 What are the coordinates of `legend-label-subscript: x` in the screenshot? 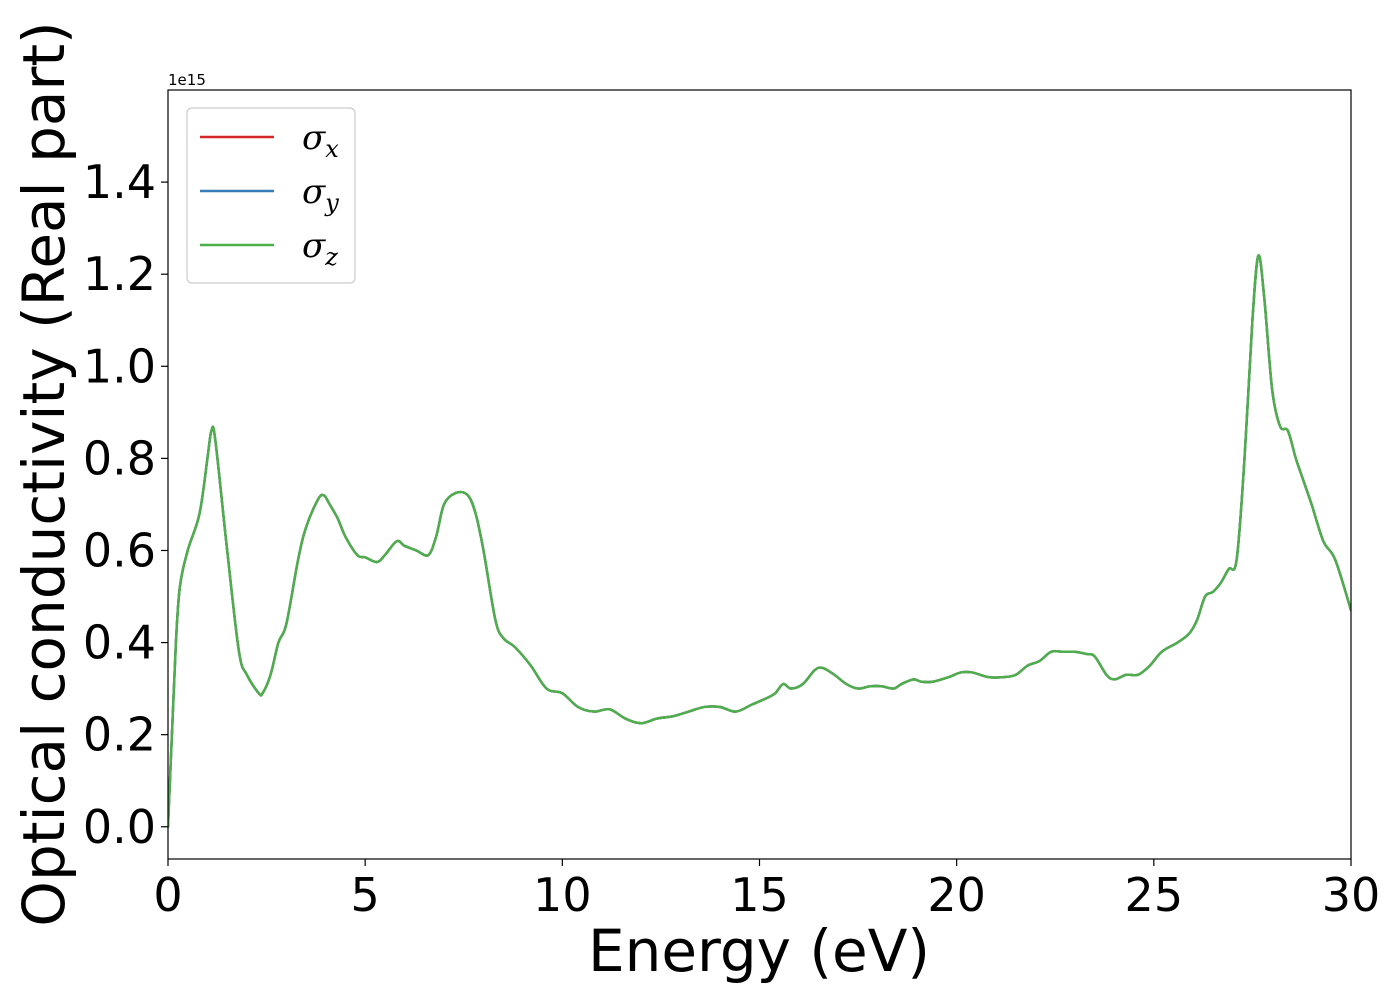 It's located at (332, 149).